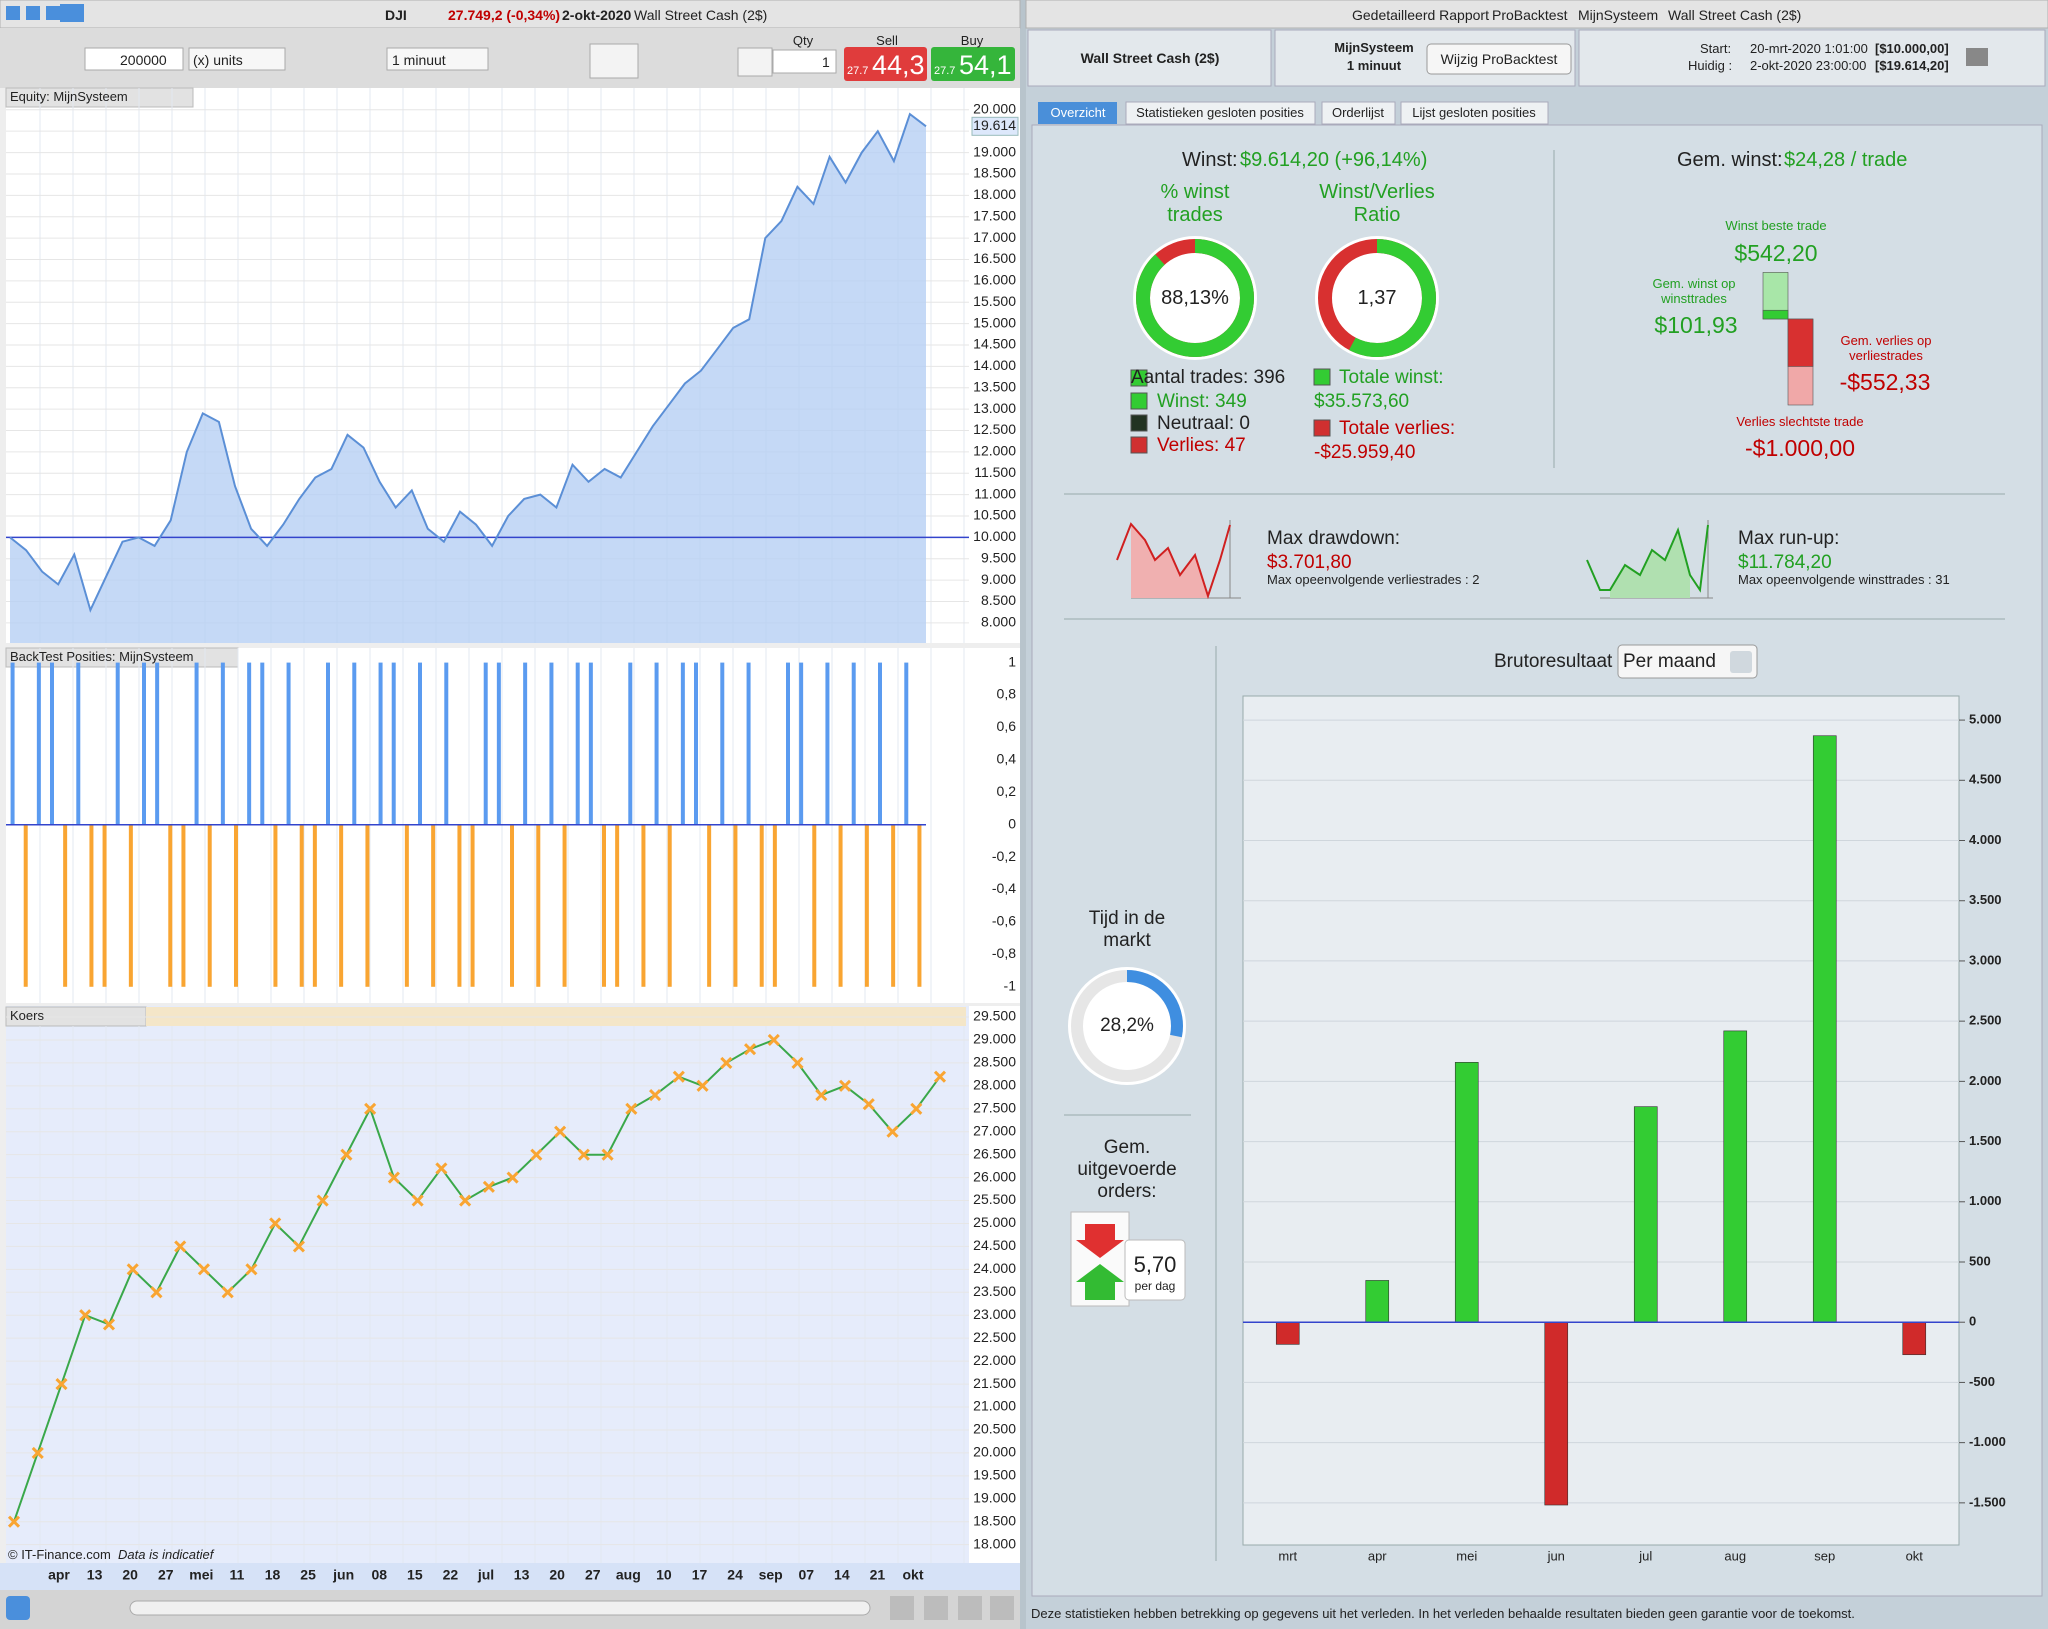 This screenshot has height=1629, width=2048. I want to click on current-capital: [$19.614,20], so click(1912, 65).